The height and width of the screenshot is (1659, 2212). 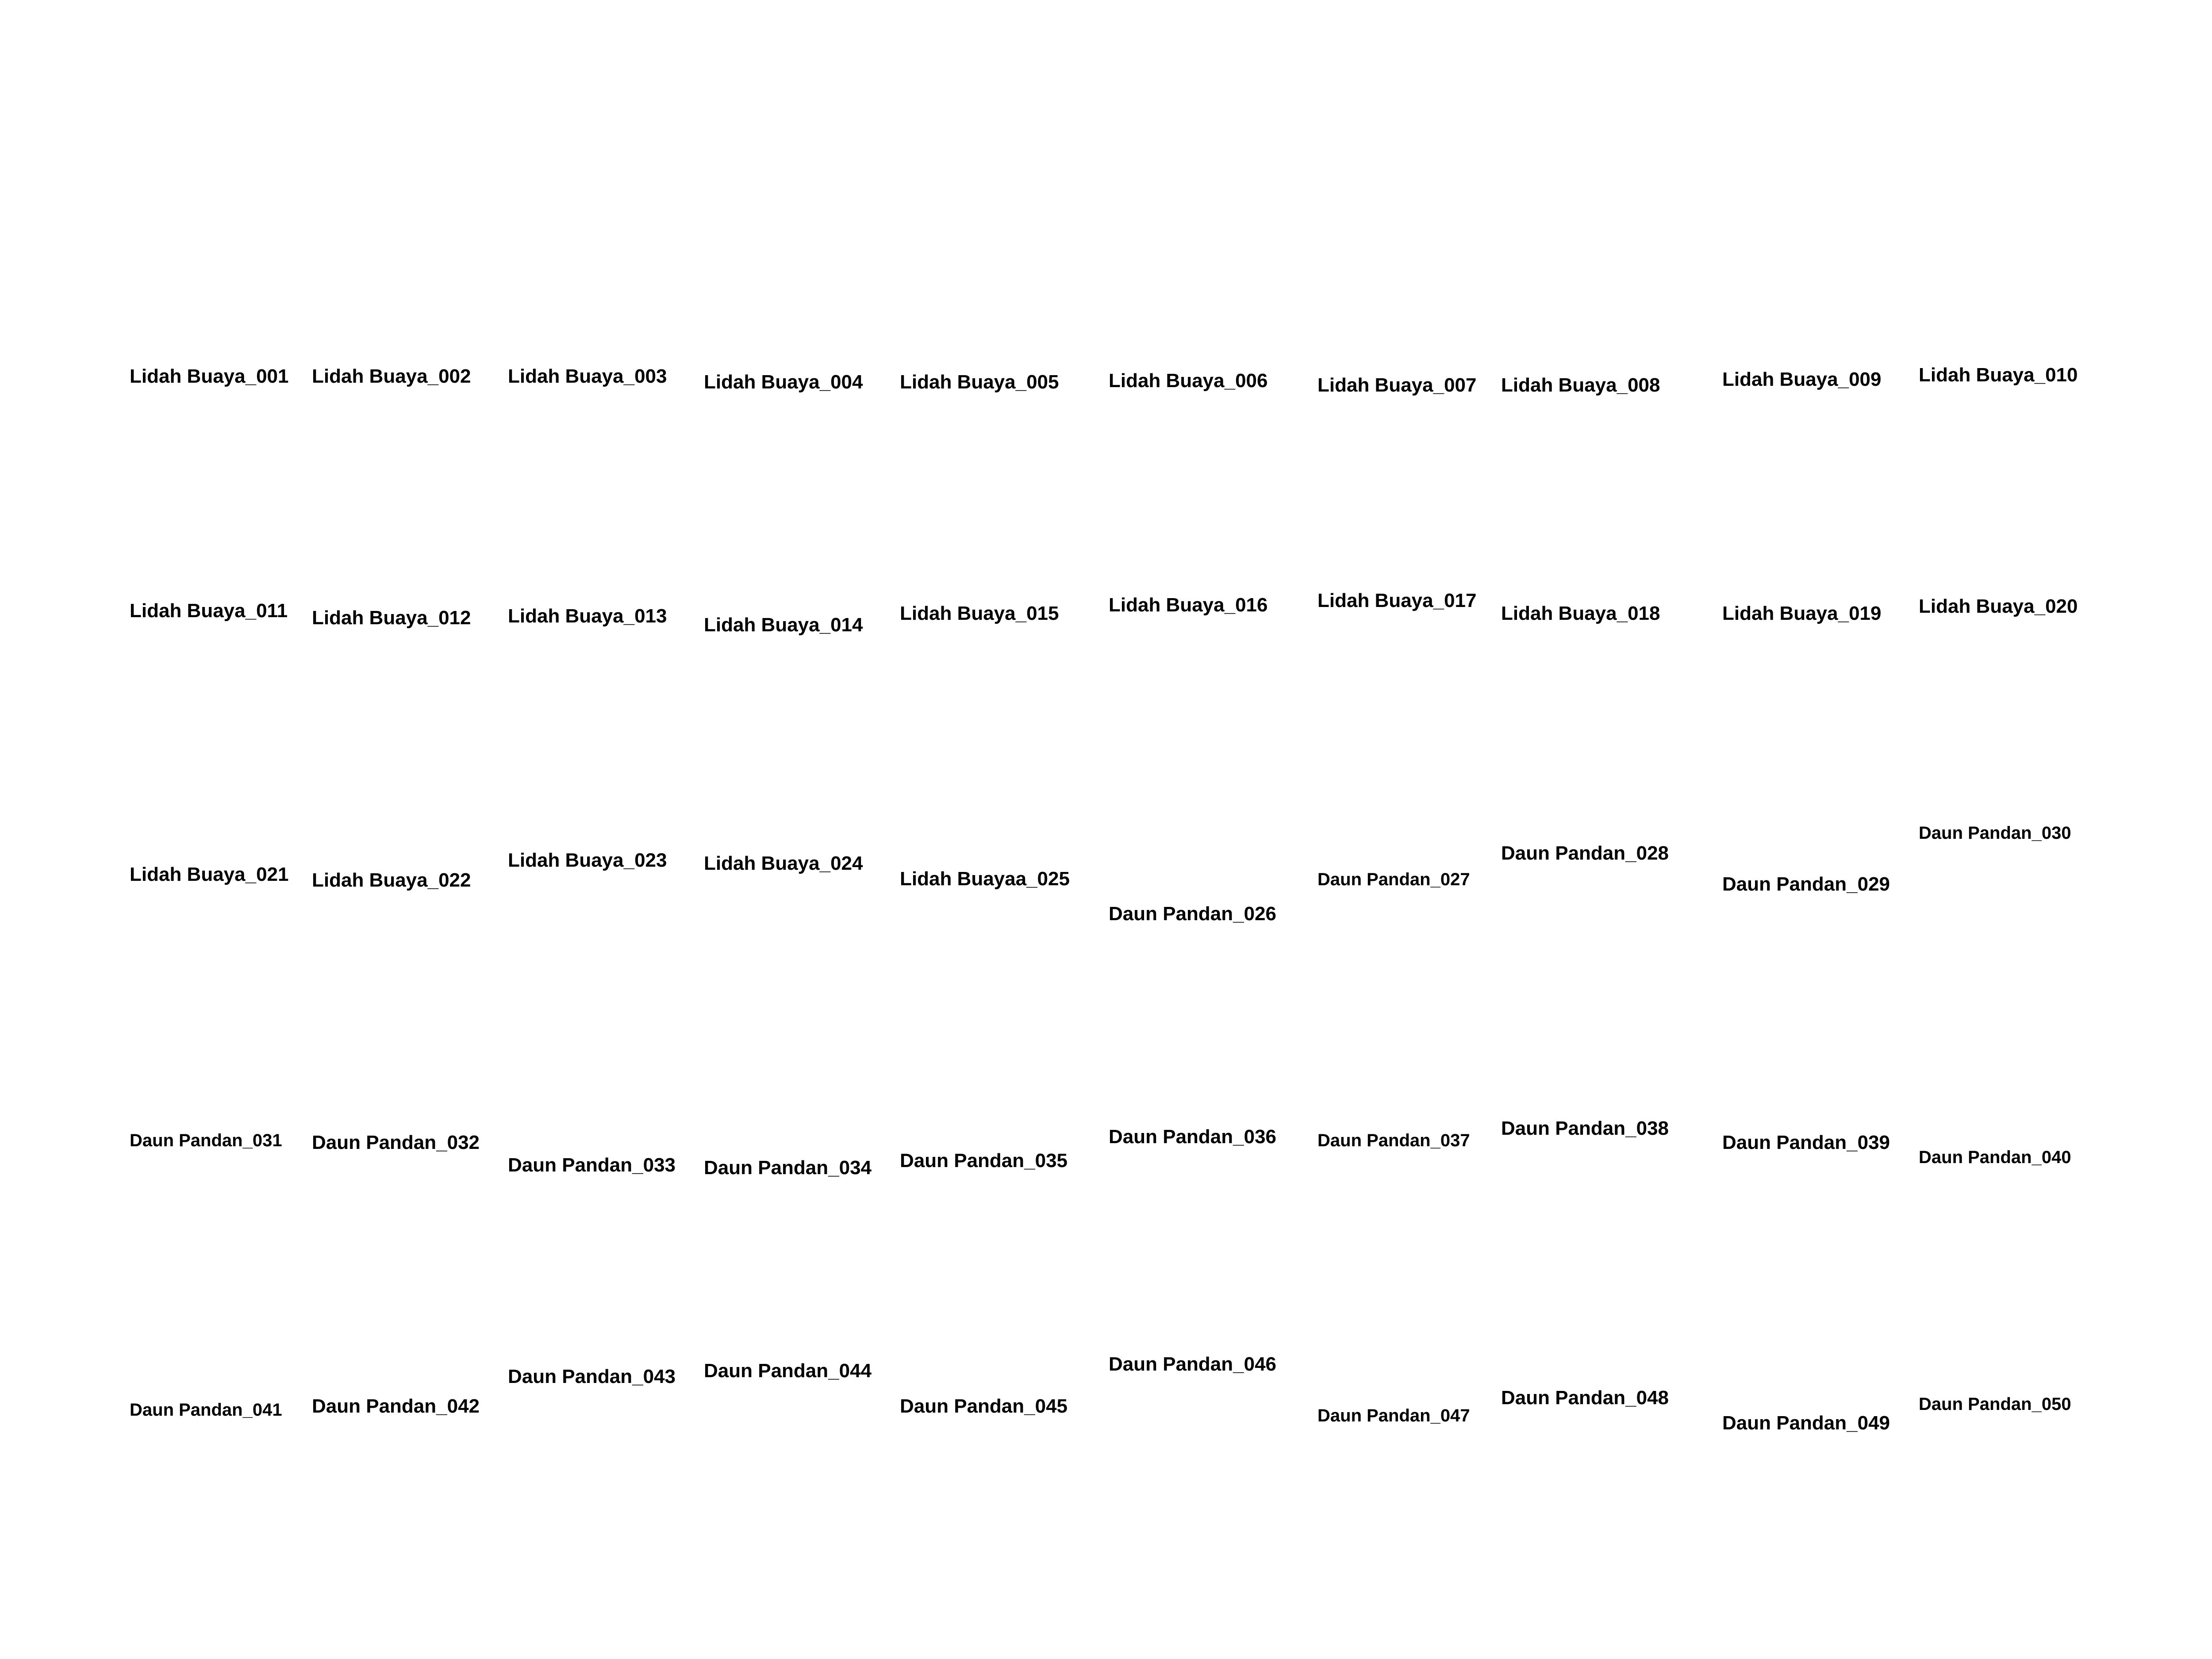 I want to click on specimen-label-031: Daun Pandan_031, so click(x=206, y=1140).